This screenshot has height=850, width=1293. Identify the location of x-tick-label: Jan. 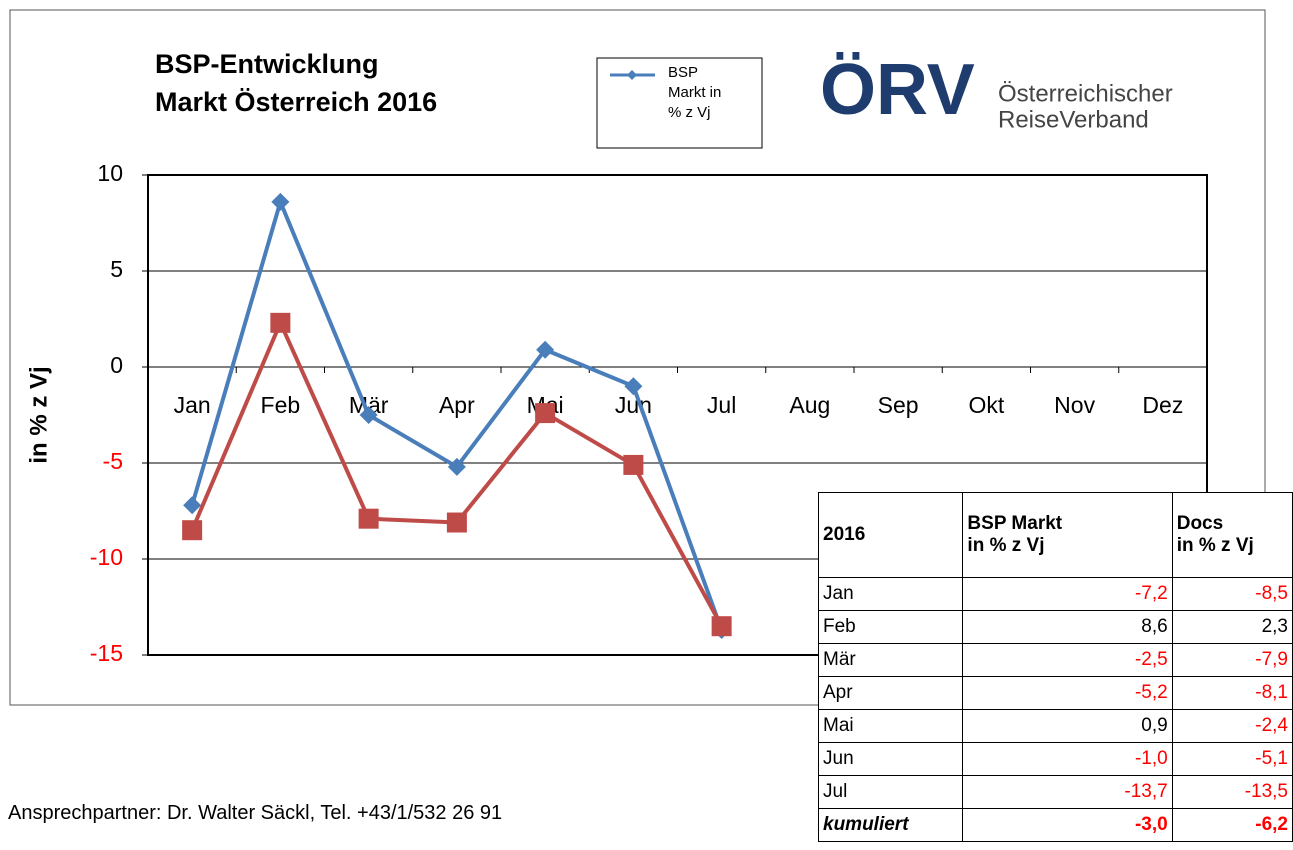
(192, 405).